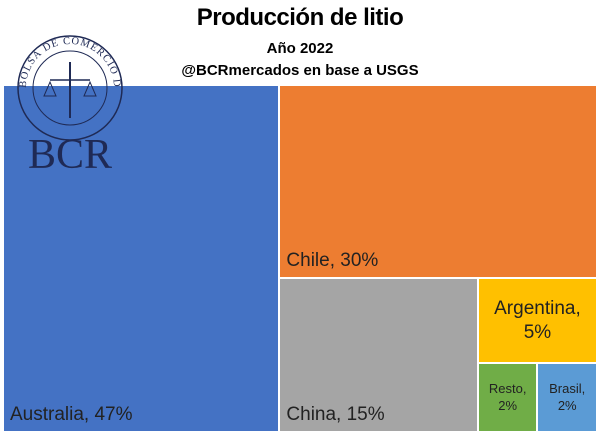 The height and width of the screenshot is (435, 600). What do you see at coordinates (332, 261) in the screenshot?
I see `data-label: Chile, 30%` at bounding box center [332, 261].